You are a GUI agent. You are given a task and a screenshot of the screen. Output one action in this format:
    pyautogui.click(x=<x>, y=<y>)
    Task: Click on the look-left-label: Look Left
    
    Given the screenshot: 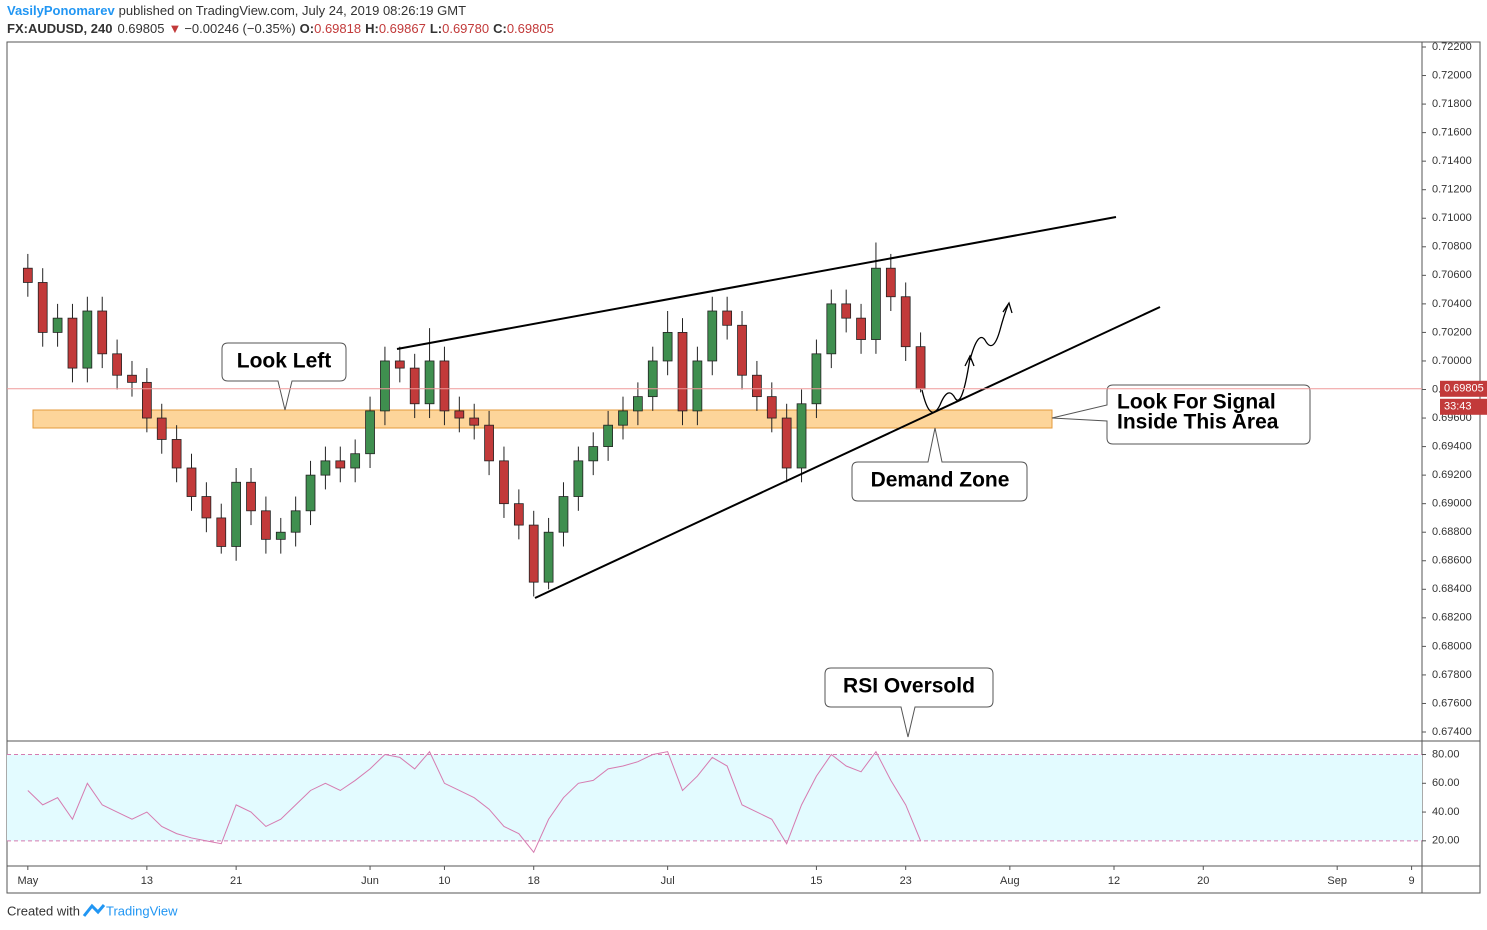 What is the action you would take?
    pyautogui.click(x=284, y=361)
    